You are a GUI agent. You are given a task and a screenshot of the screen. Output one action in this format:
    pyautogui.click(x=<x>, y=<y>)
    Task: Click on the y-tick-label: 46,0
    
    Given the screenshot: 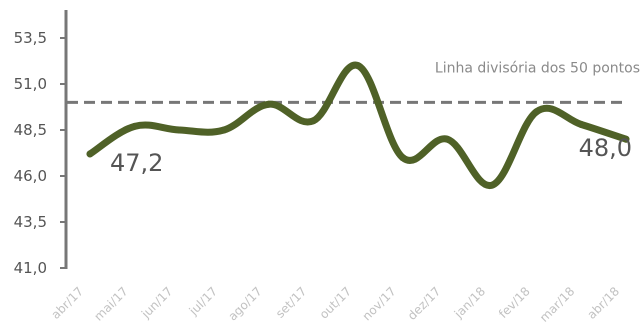 What is the action you would take?
    pyautogui.click(x=30, y=176)
    